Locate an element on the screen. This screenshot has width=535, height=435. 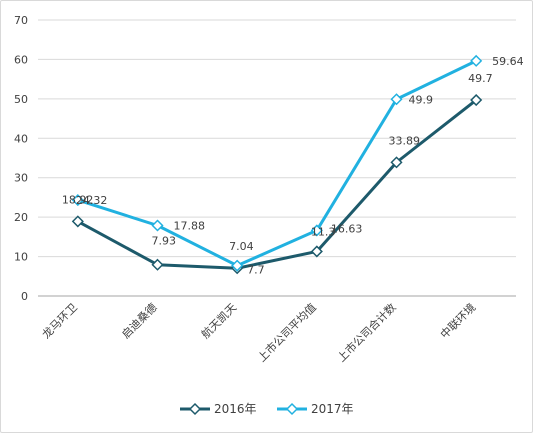
x-category-label: 龙马环卫 is located at coordinates (60, 321).